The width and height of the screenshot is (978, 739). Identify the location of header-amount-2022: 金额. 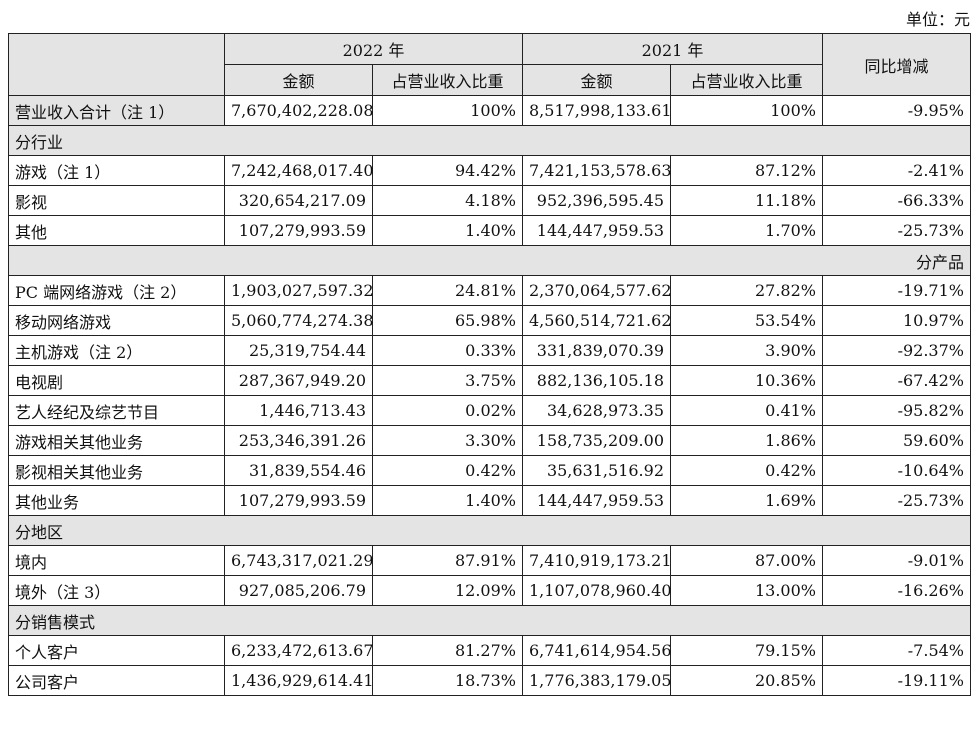
(298, 80).